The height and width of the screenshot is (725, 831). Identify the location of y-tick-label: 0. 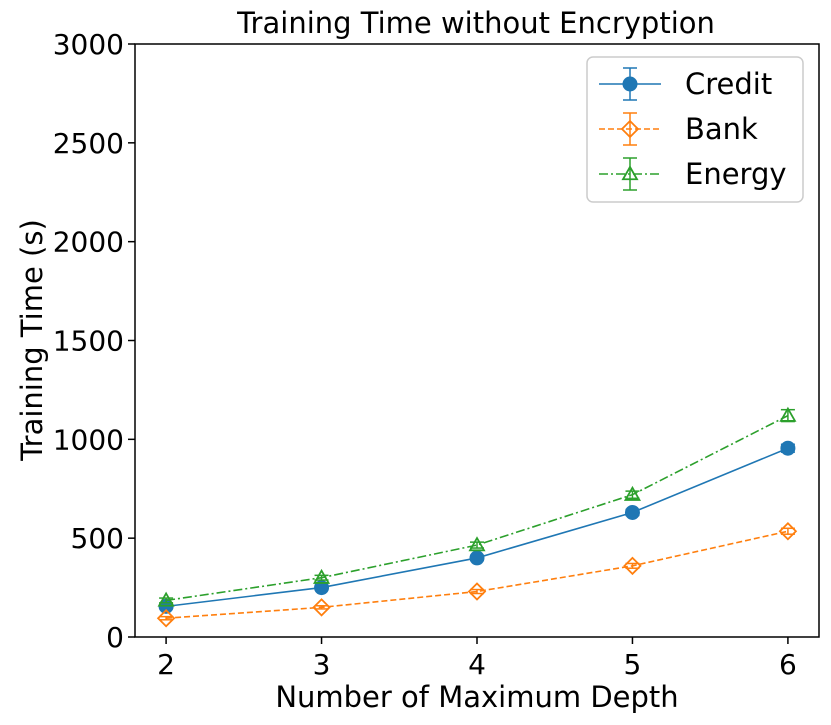
(115, 637).